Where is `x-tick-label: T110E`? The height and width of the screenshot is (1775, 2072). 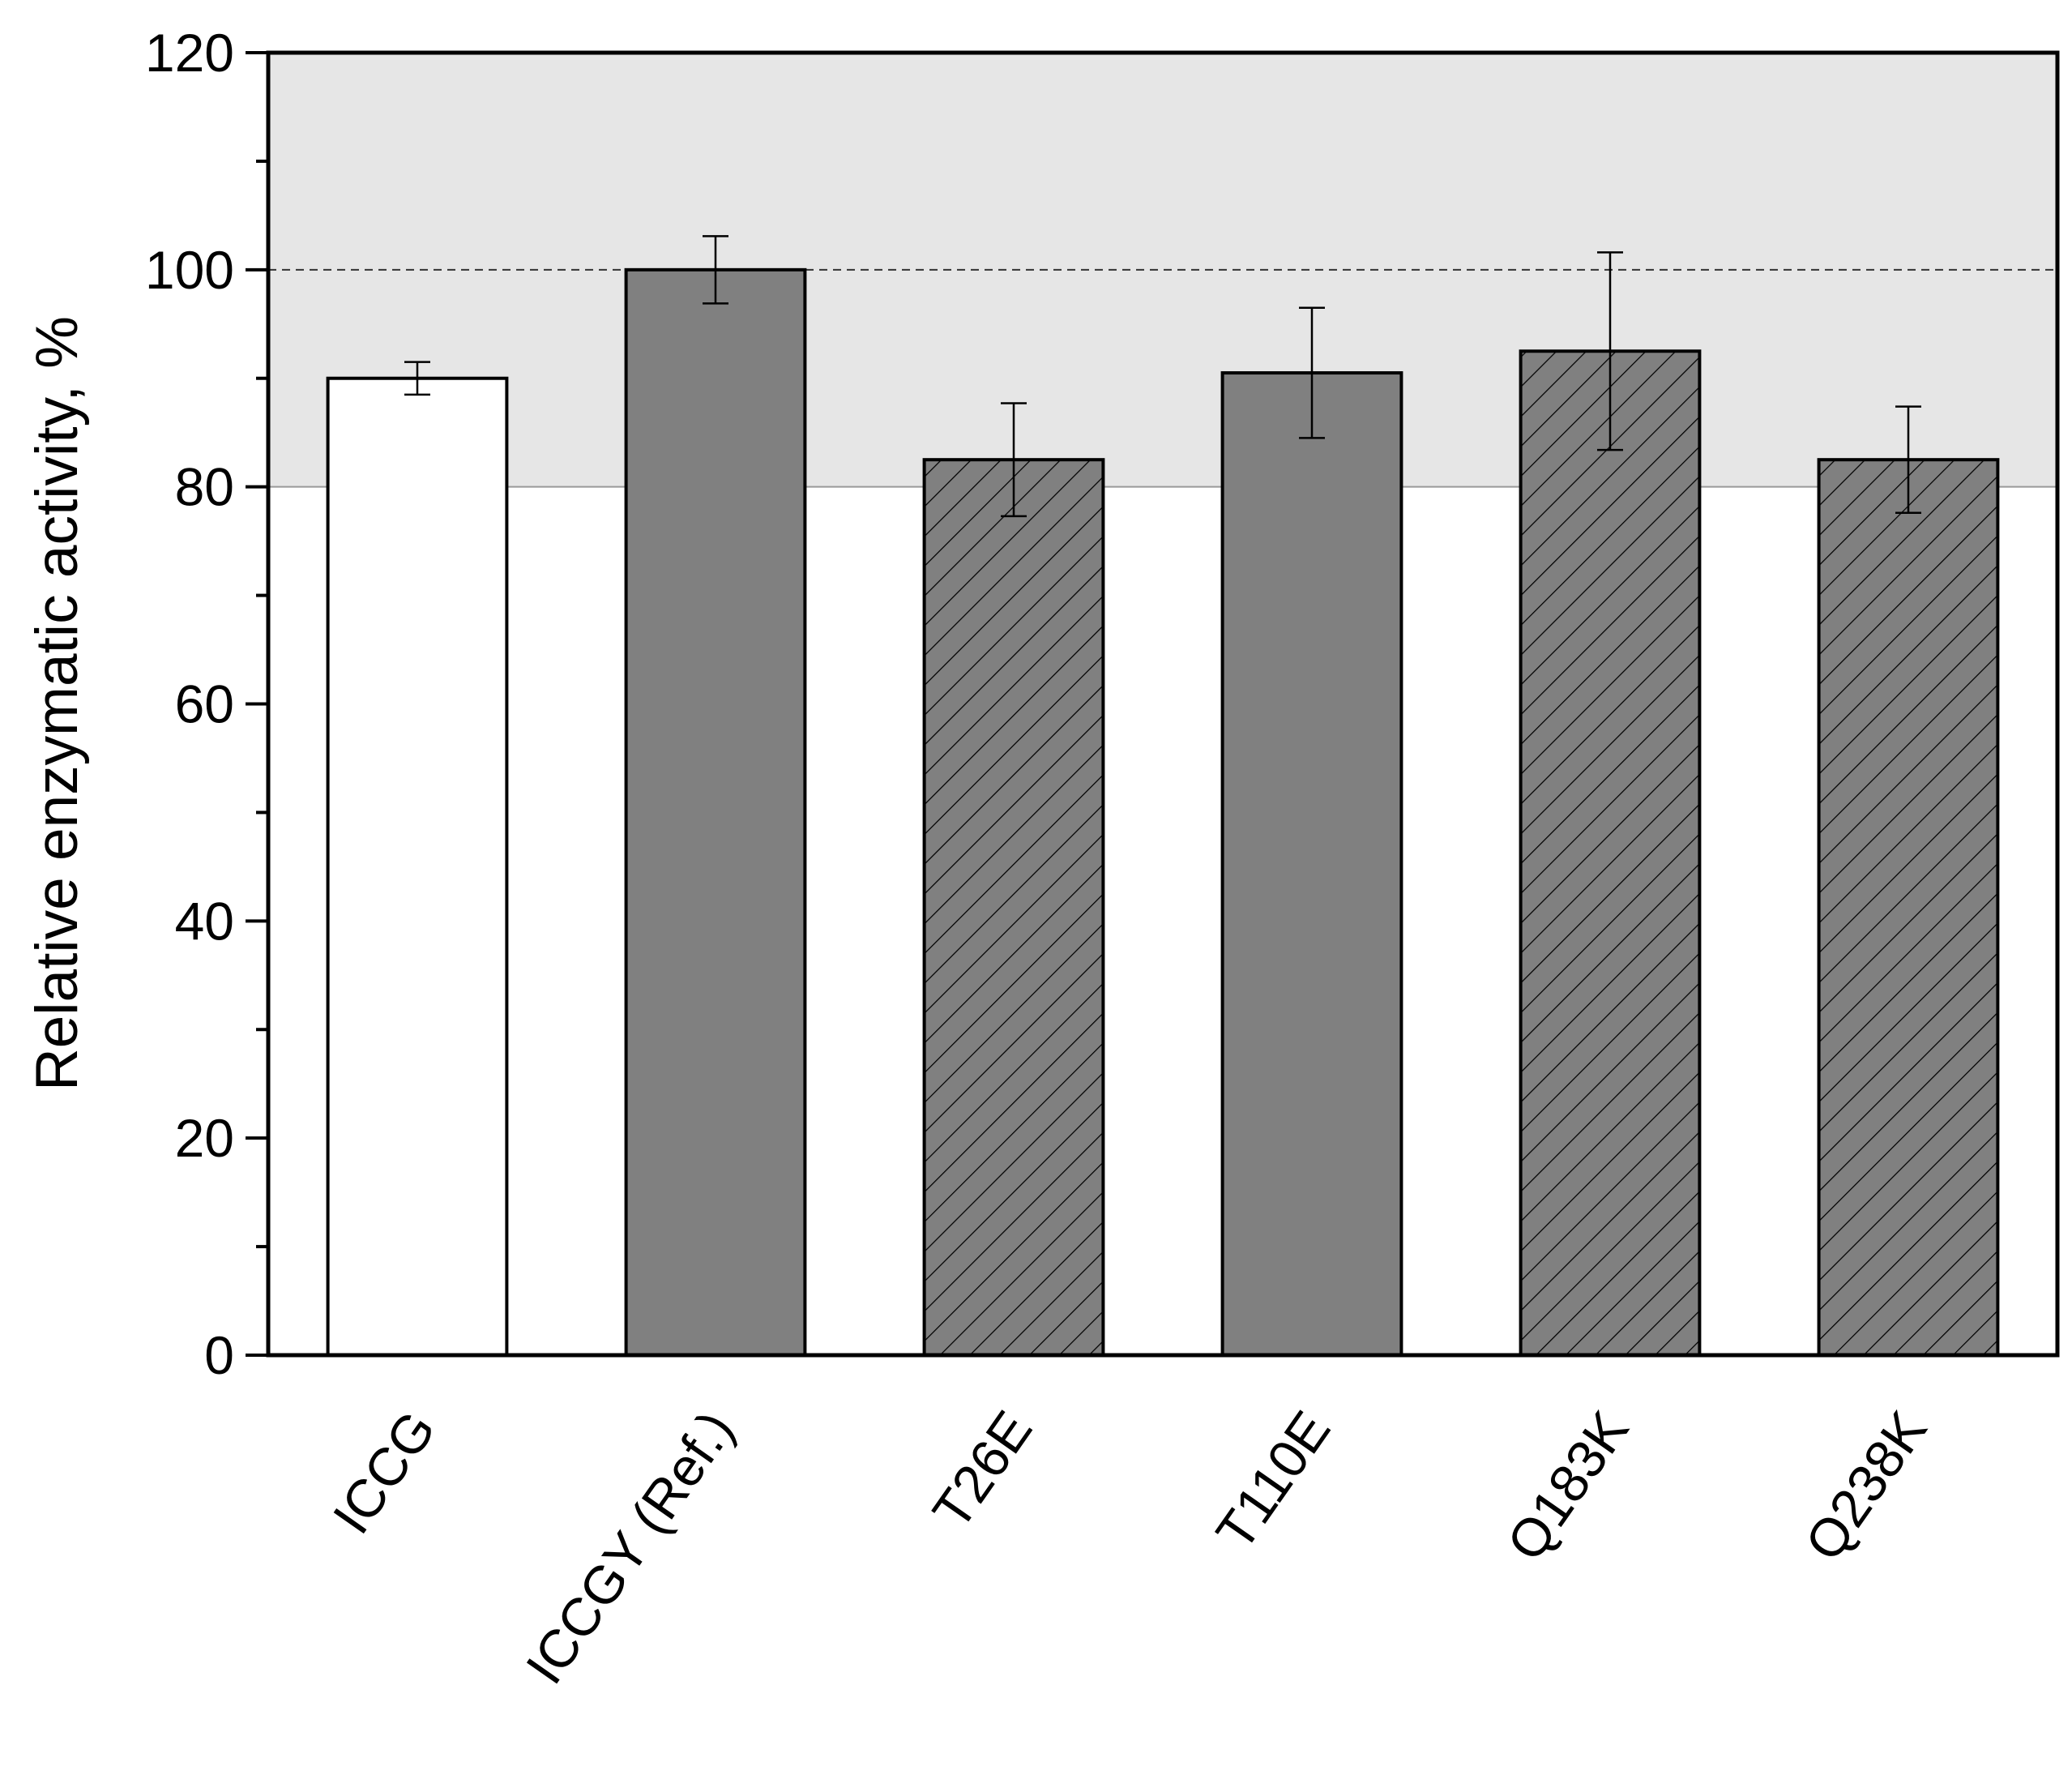
x-tick-label: T110E is located at coordinates (1272, 1481).